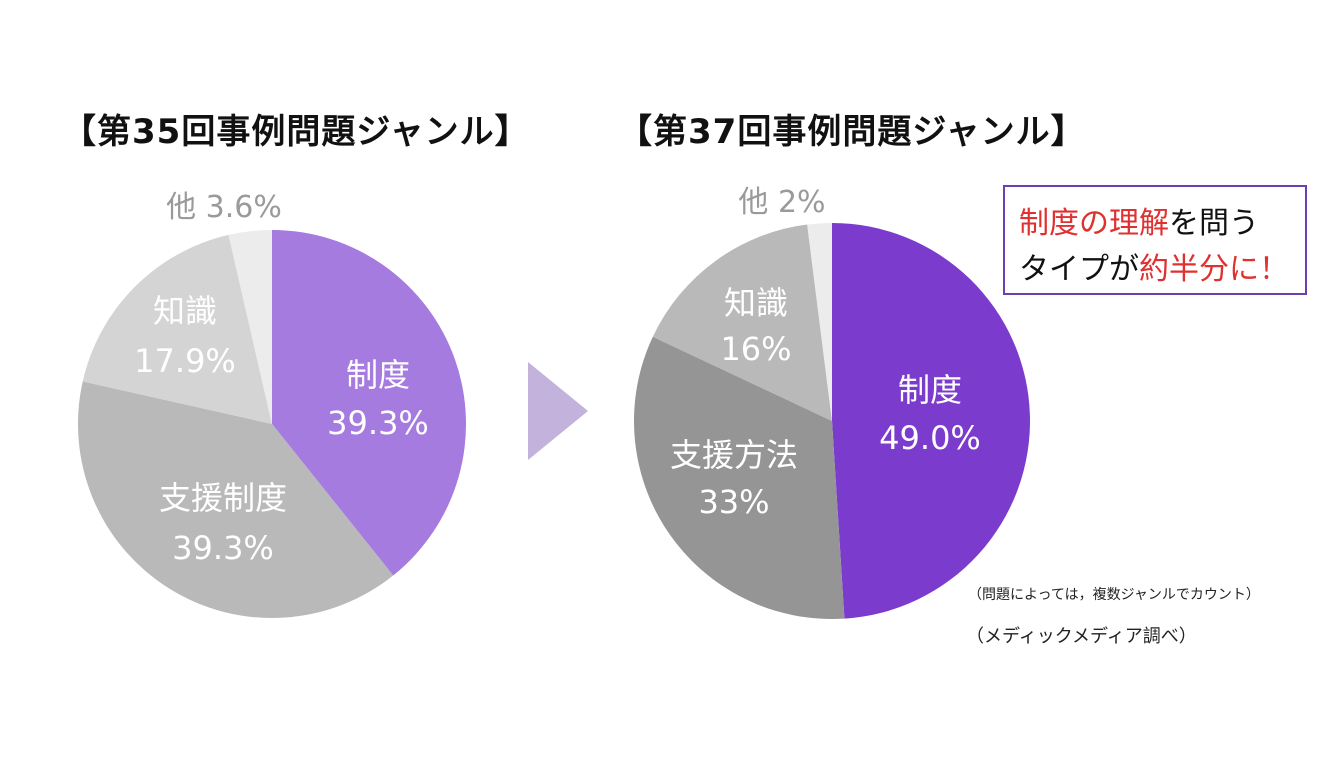 This screenshot has width=1326, height=762. Describe the element at coordinates (930, 438) in the screenshot. I see `slice-value-1-0: 49.0%` at that location.